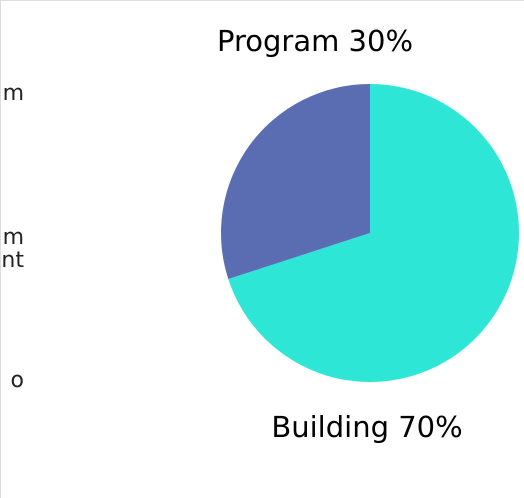 The height and width of the screenshot is (498, 524). What do you see at coordinates (367, 427) in the screenshot?
I see `slice-label: Building 70%` at bounding box center [367, 427].